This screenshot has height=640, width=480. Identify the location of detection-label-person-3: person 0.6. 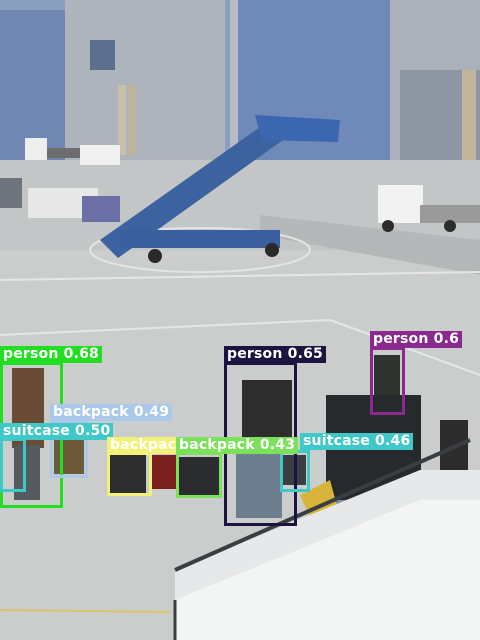
(416, 339).